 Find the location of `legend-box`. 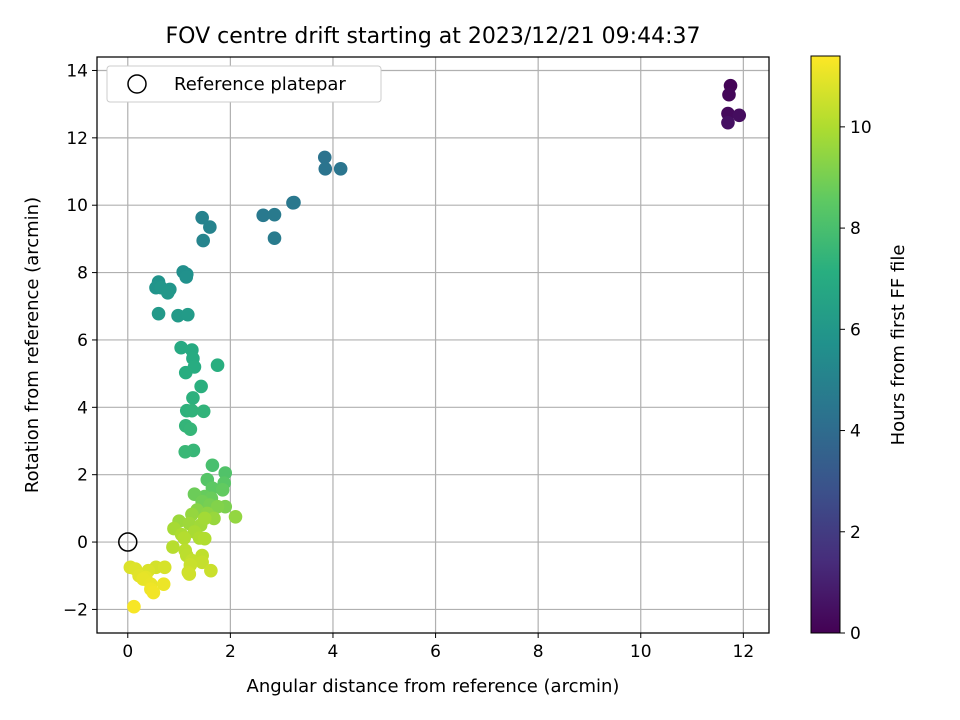

legend-box is located at coordinates (244, 84).